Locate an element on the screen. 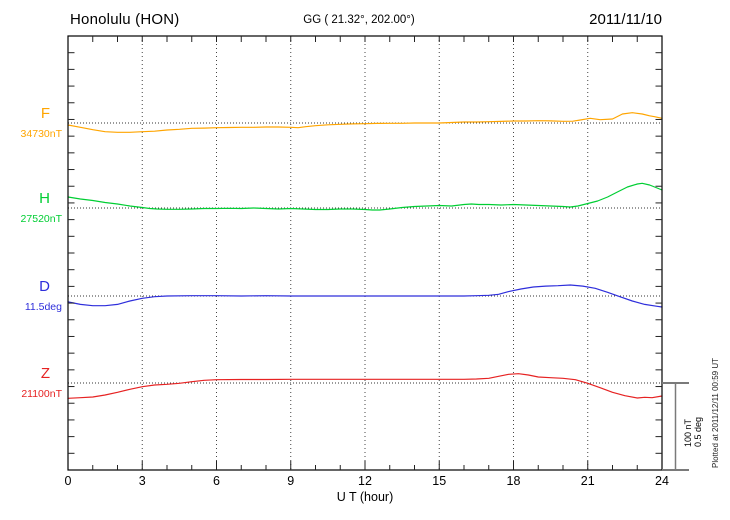  station-coordinates: GG ( 21.32°, 202.00°) is located at coordinates (359, 20).